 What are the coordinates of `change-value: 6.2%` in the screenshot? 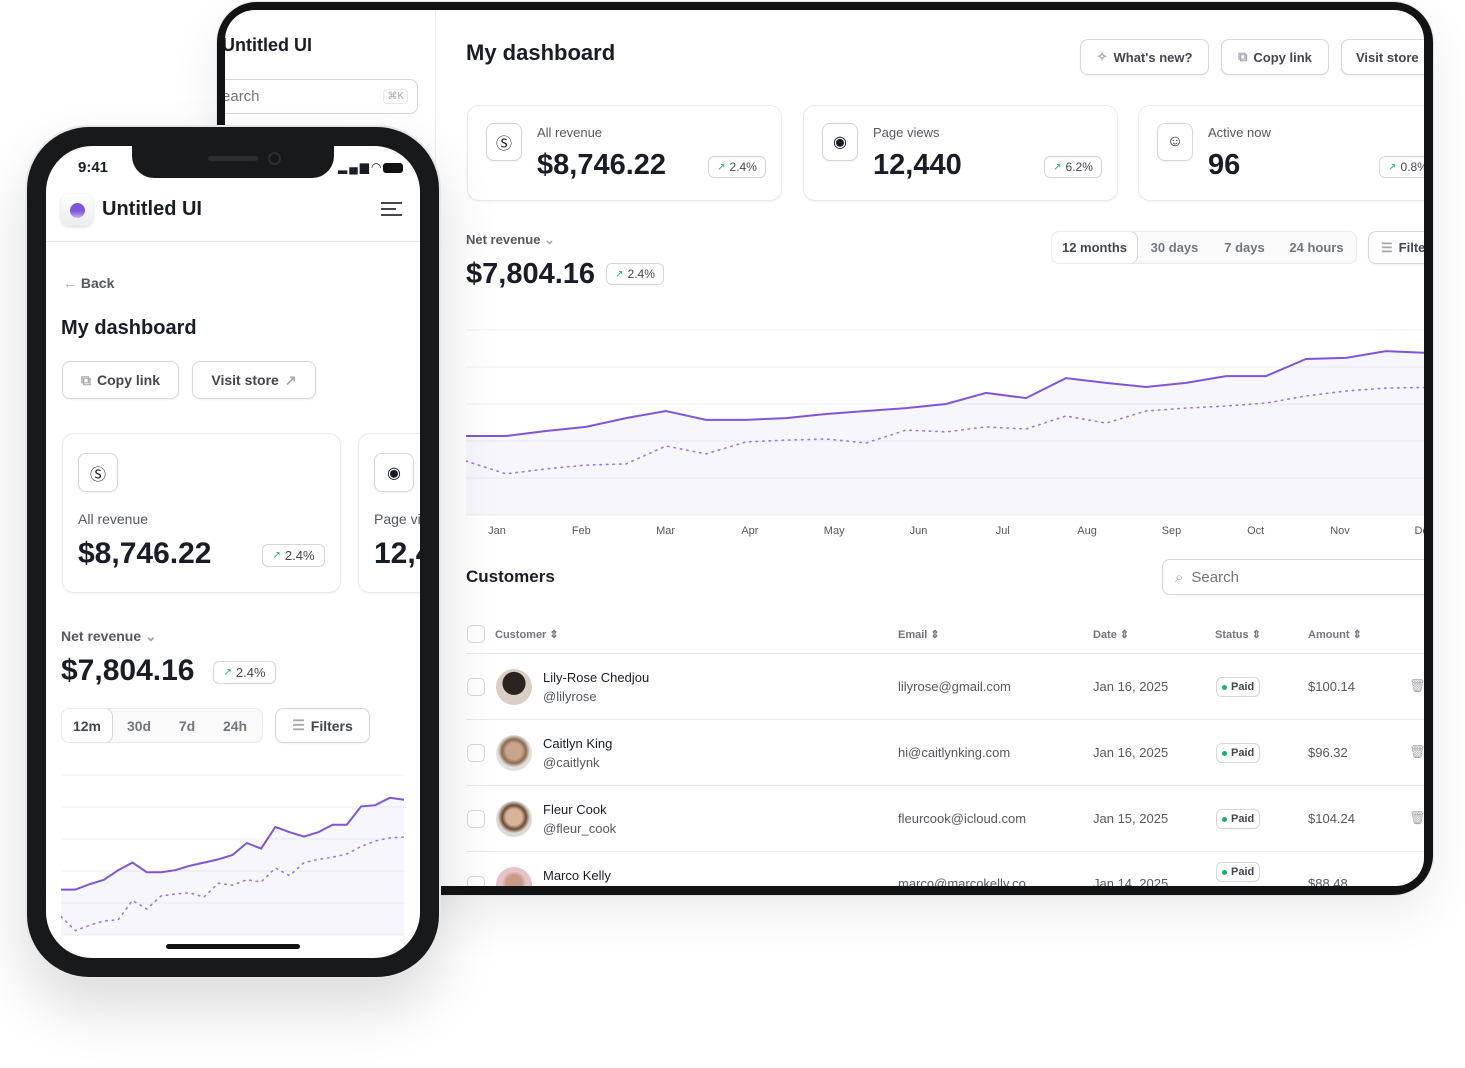 It's located at (1079, 167).